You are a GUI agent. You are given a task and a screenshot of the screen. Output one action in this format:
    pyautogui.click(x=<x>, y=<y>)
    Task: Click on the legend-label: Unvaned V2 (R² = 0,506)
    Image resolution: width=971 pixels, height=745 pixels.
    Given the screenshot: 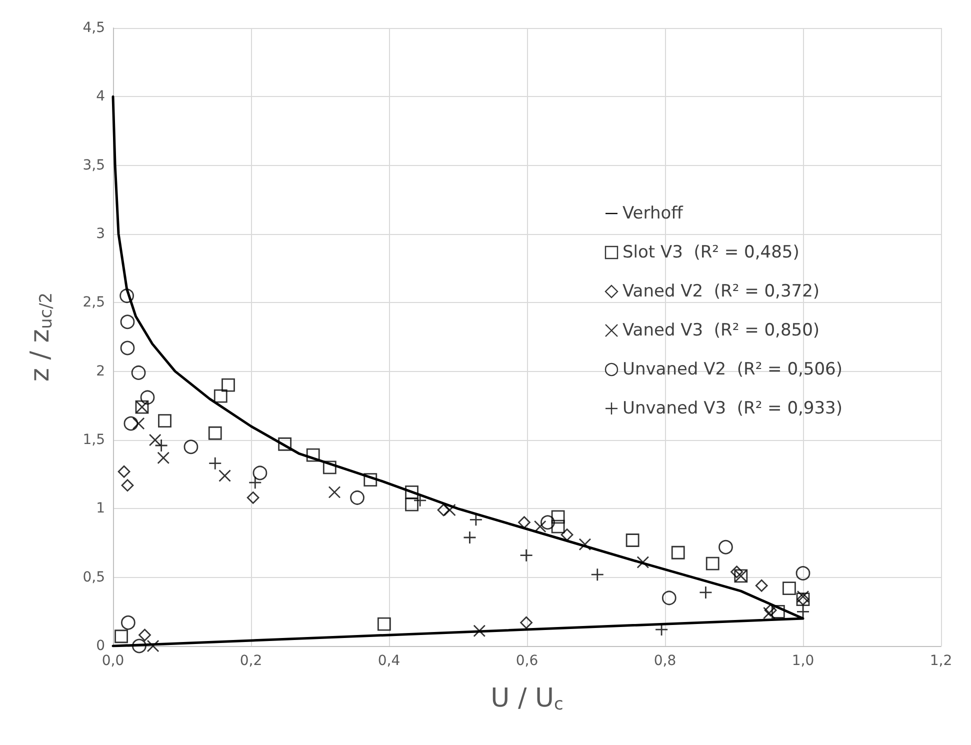 What is the action you would take?
    pyautogui.click(x=732, y=370)
    